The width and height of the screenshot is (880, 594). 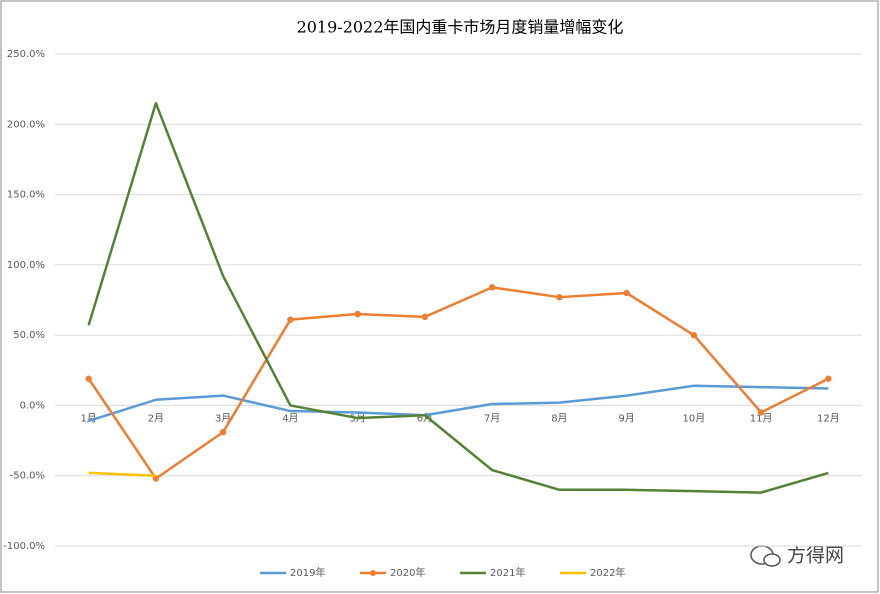 What do you see at coordinates (290, 418) in the screenshot?
I see `x-tick-label: 4月` at bounding box center [290, 418].